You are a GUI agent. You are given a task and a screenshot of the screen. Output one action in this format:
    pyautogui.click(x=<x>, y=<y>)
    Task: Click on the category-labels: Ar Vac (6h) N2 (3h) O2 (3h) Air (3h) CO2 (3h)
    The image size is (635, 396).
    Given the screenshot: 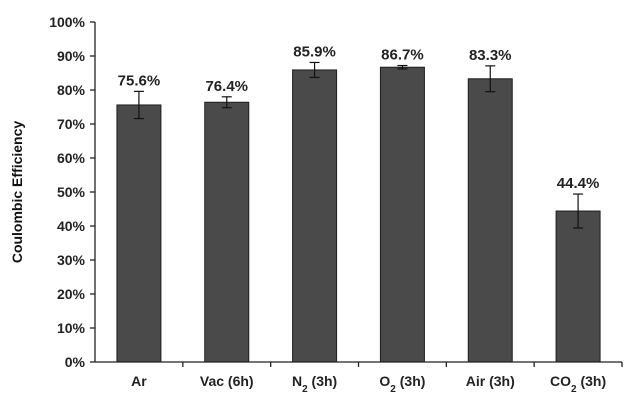 What is the action you would take?
    pyautogui.click(x=377, y=378)
    